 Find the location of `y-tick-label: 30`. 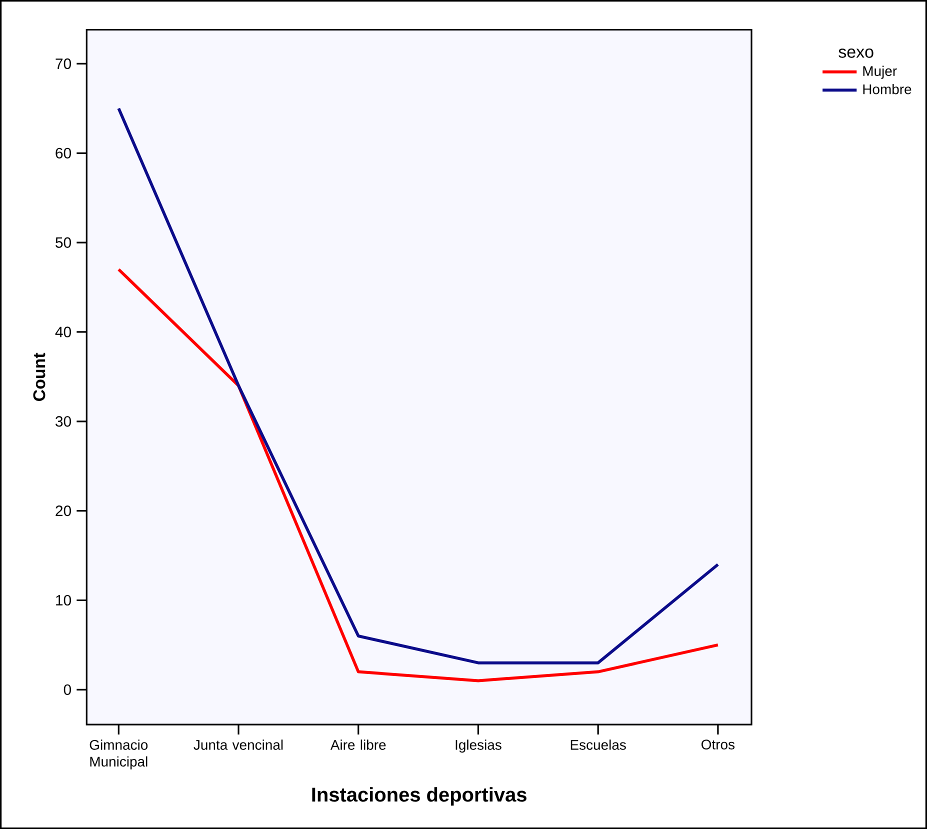

y-tick-label: 30 is located at coordinates (64, 421).